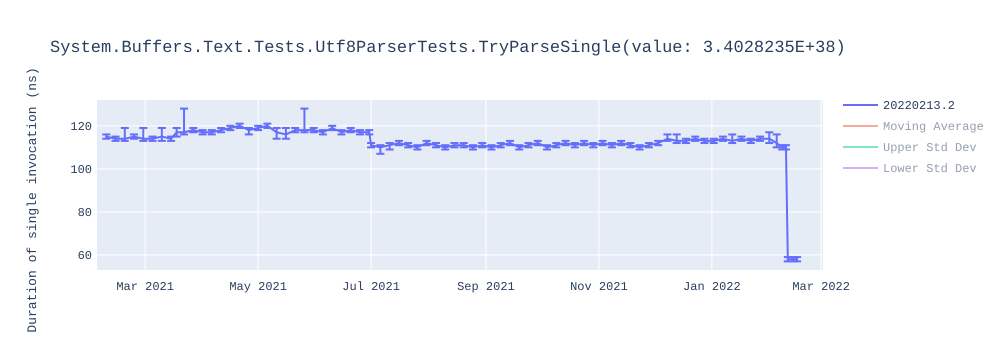 The width and height of the screenshot is (1000, 350). I want to click on legend-label: Upper Std Dev, so click(930, 148).